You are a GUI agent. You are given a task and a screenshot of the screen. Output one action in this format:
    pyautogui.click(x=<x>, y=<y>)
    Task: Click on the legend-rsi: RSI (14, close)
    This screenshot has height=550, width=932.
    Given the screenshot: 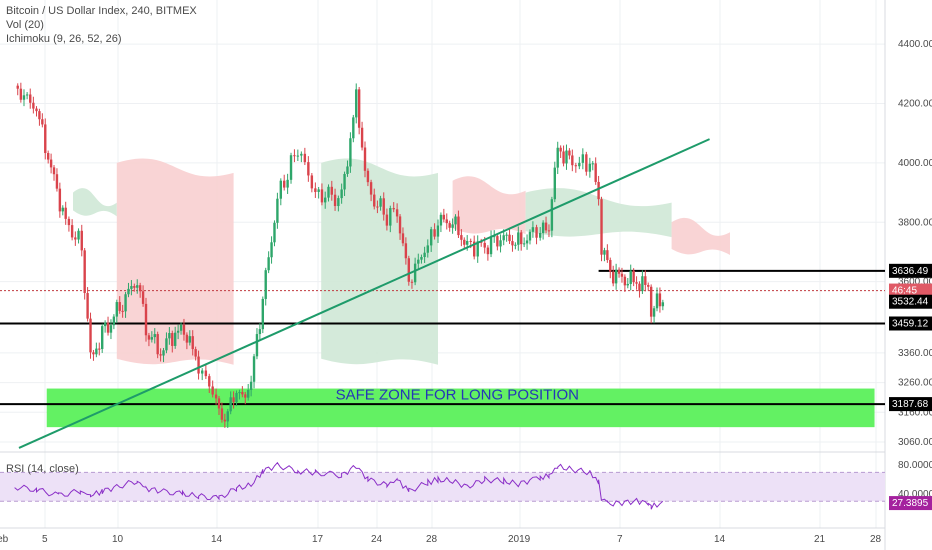 What is the action you would take?
    pyautogui.click(x=42, y=469)
    